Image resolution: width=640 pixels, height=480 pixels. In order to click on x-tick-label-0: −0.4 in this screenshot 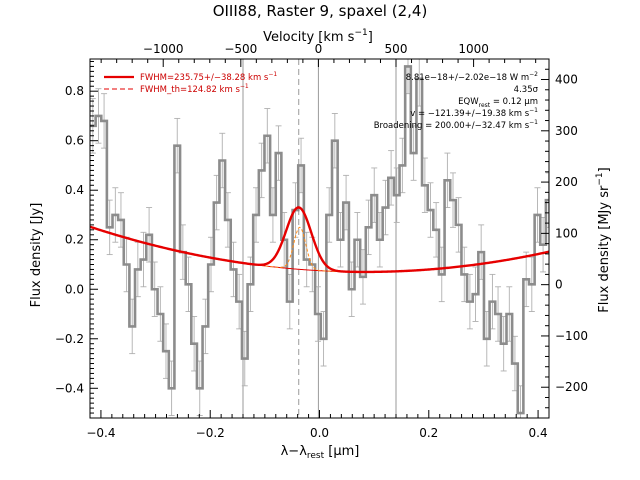, I will do `click(100, 433)`.